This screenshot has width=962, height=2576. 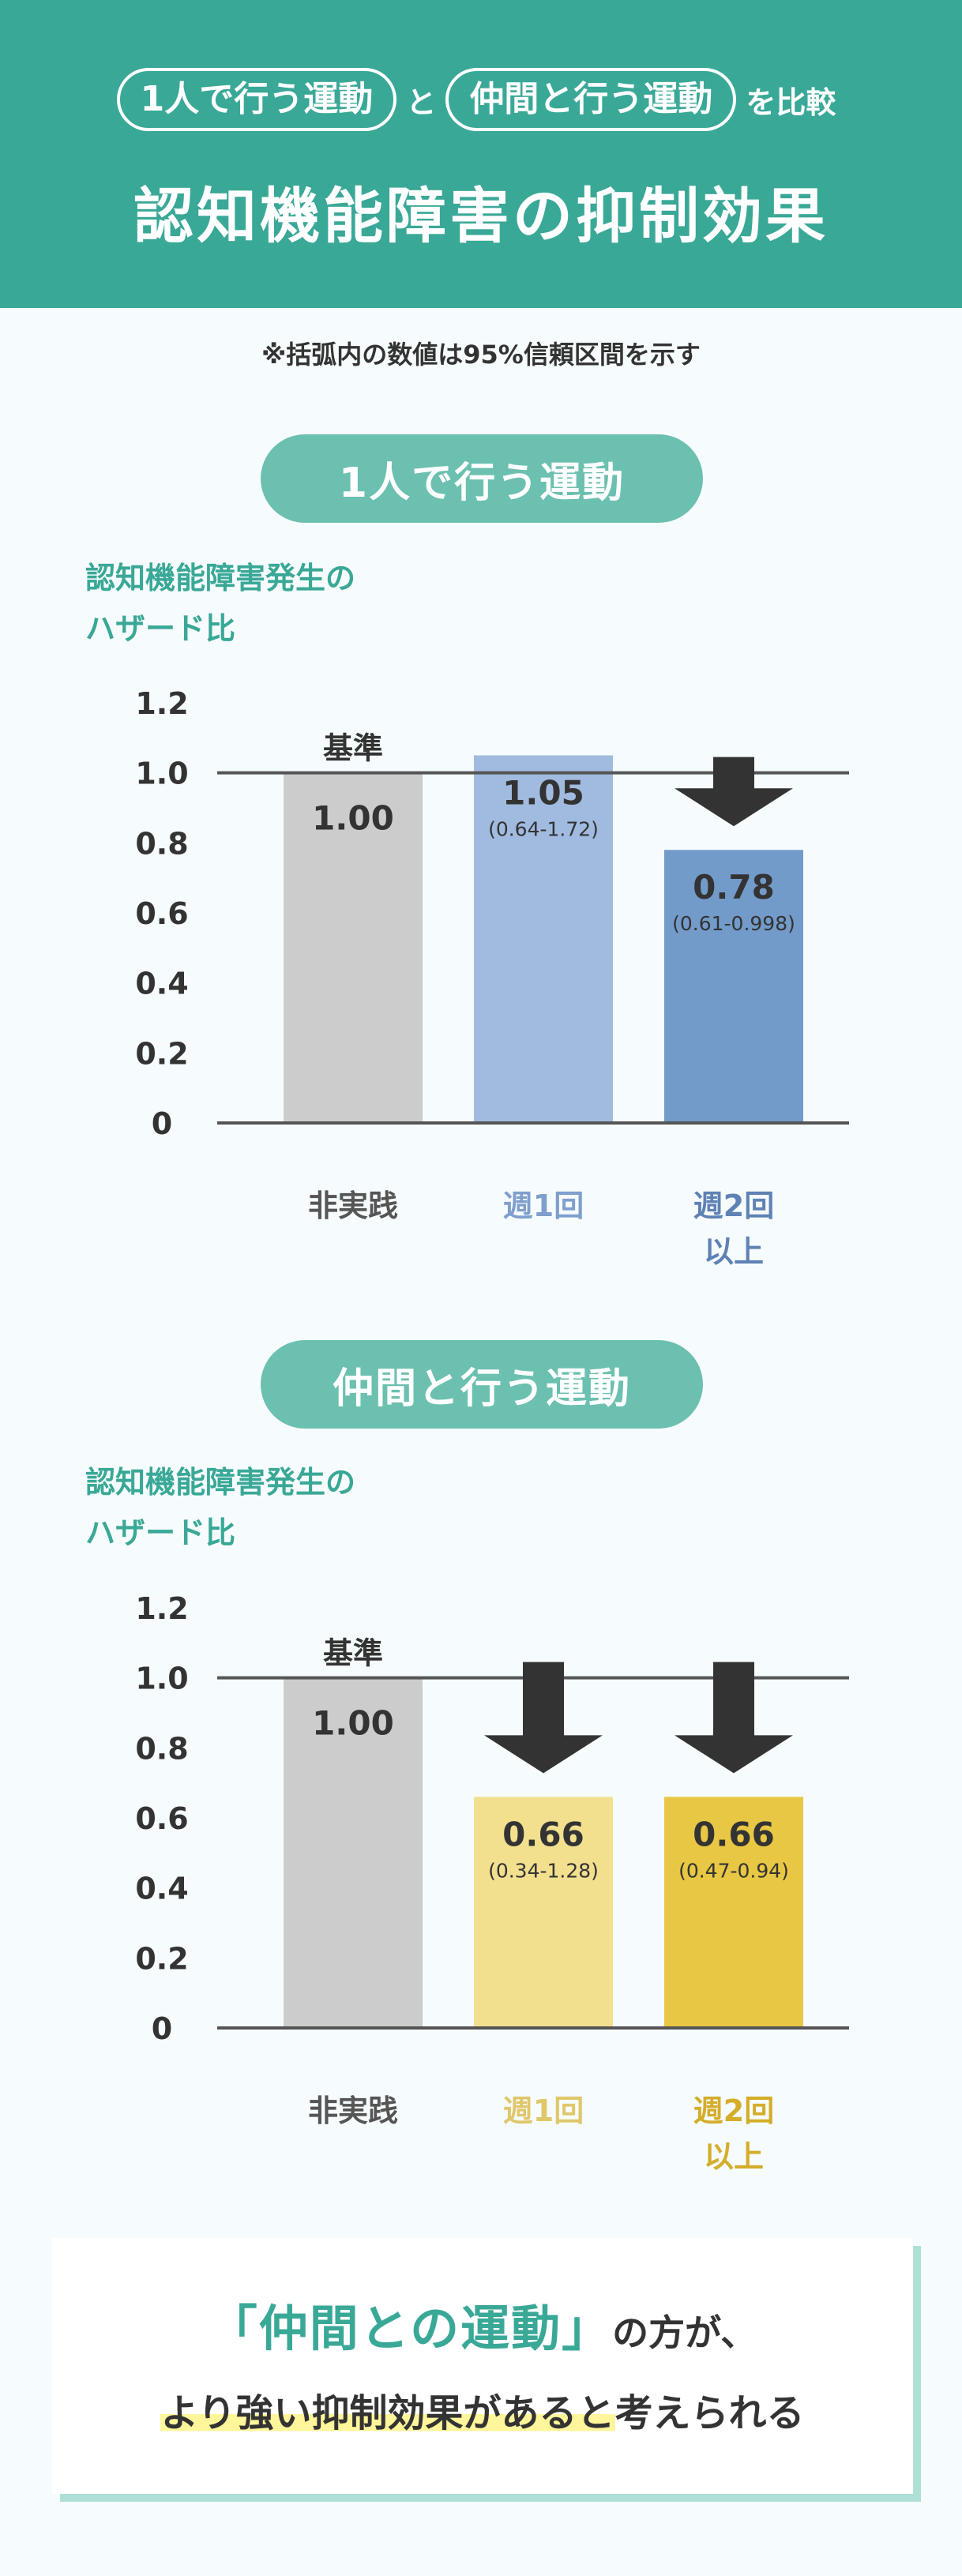 I want to click on confidence-interval-label: (0.64-1.72), so click(x=543, y=829).